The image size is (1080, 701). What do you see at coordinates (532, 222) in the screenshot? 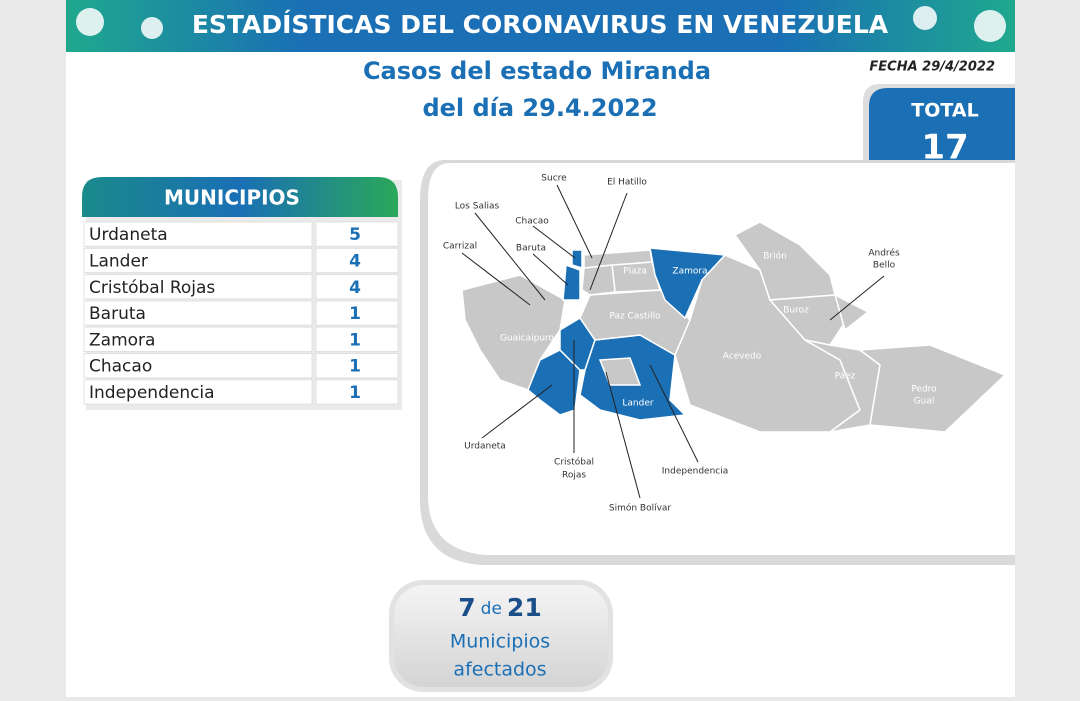
I see `map-label: Chacao` at bounding box center [532, 222].